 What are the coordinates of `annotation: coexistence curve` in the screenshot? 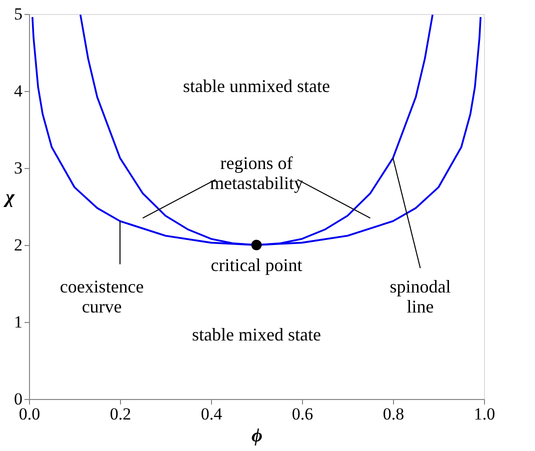 It's located at (102, 296).